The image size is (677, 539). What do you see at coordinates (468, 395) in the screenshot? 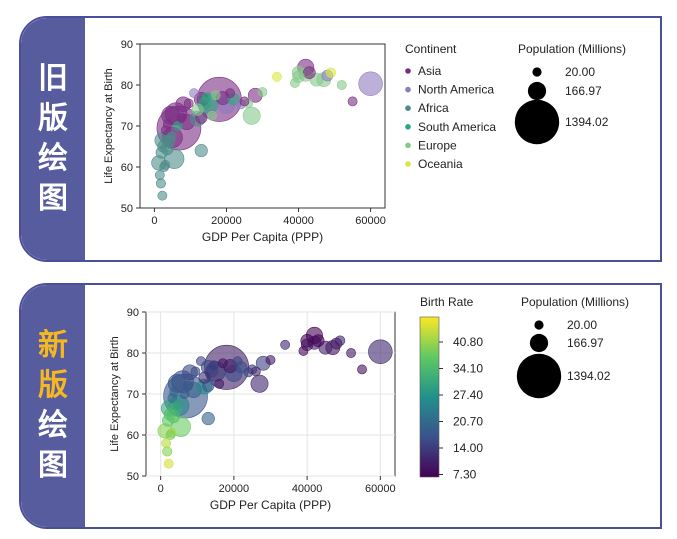
I see `colorbar-tick-label: 27.40` at bounding box center [468, 395].